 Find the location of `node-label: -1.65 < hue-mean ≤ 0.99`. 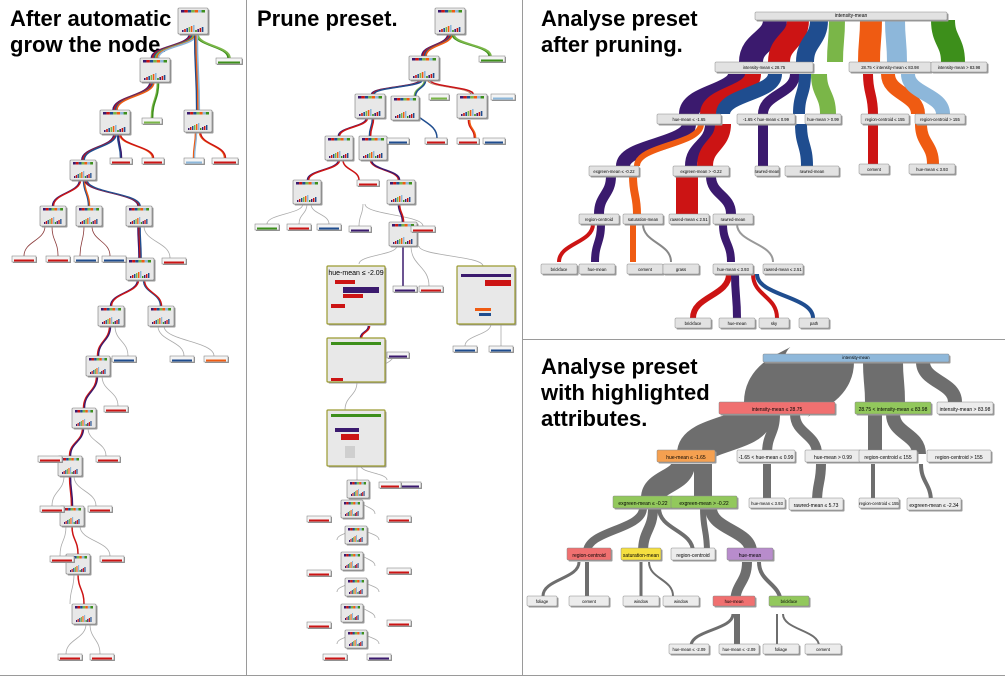

node-label: -1.65 < hue-mean ≤ 0.99 is located at coordinates (766, 119).